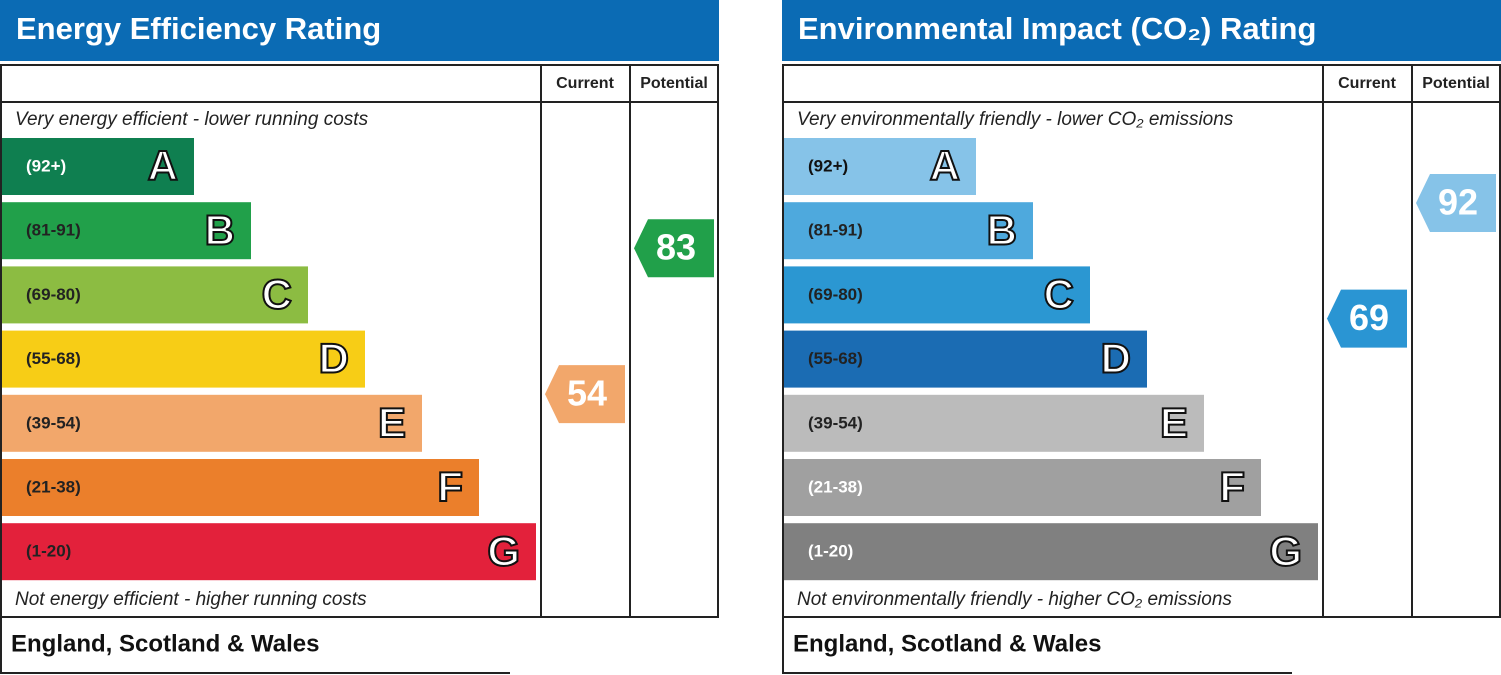 This screenshot has width=1501, height=675. I want to click on panel-title: Environmental Impact (CO₂) Rating, so click(1057, 28).